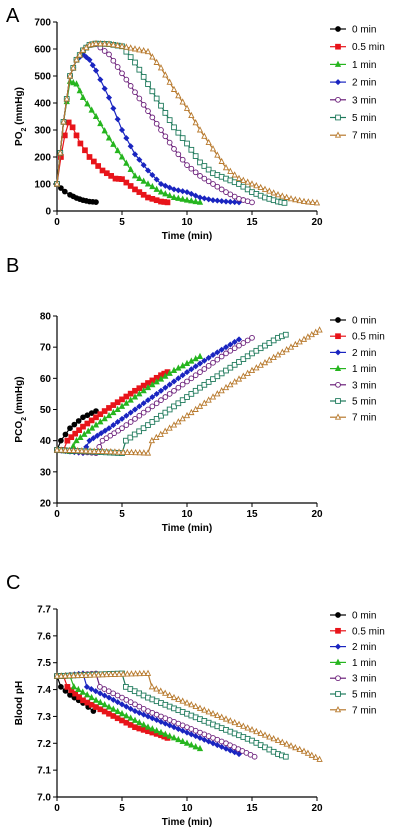 This screenshot has height=834, width=401. What do you see at coordinates (48, 212) in the screenshot?
I see `y-tick-label: 0` at bounding box center [48, 212].